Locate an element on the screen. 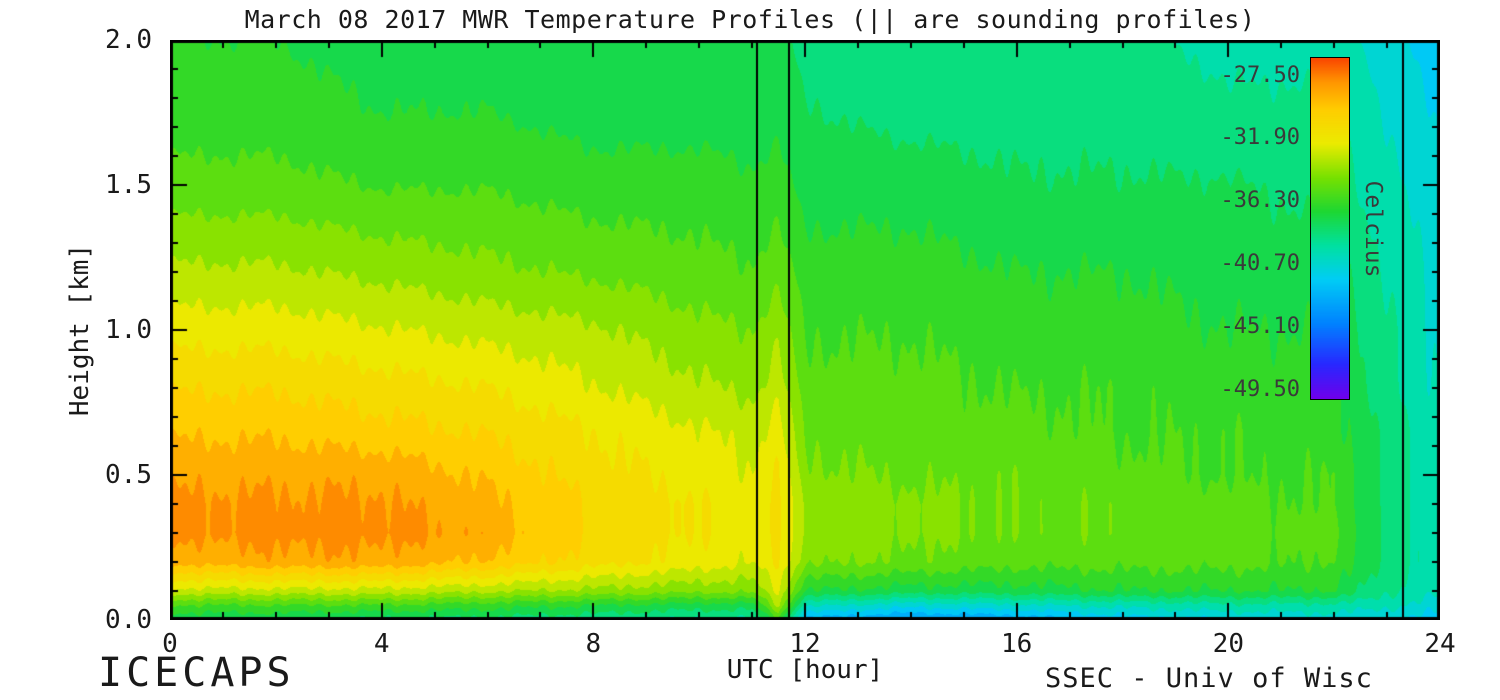 Image resolution: width=1500 pixels, height=700 pixels. y-tick-label: 1.0 is located at coordinates (128, 330).